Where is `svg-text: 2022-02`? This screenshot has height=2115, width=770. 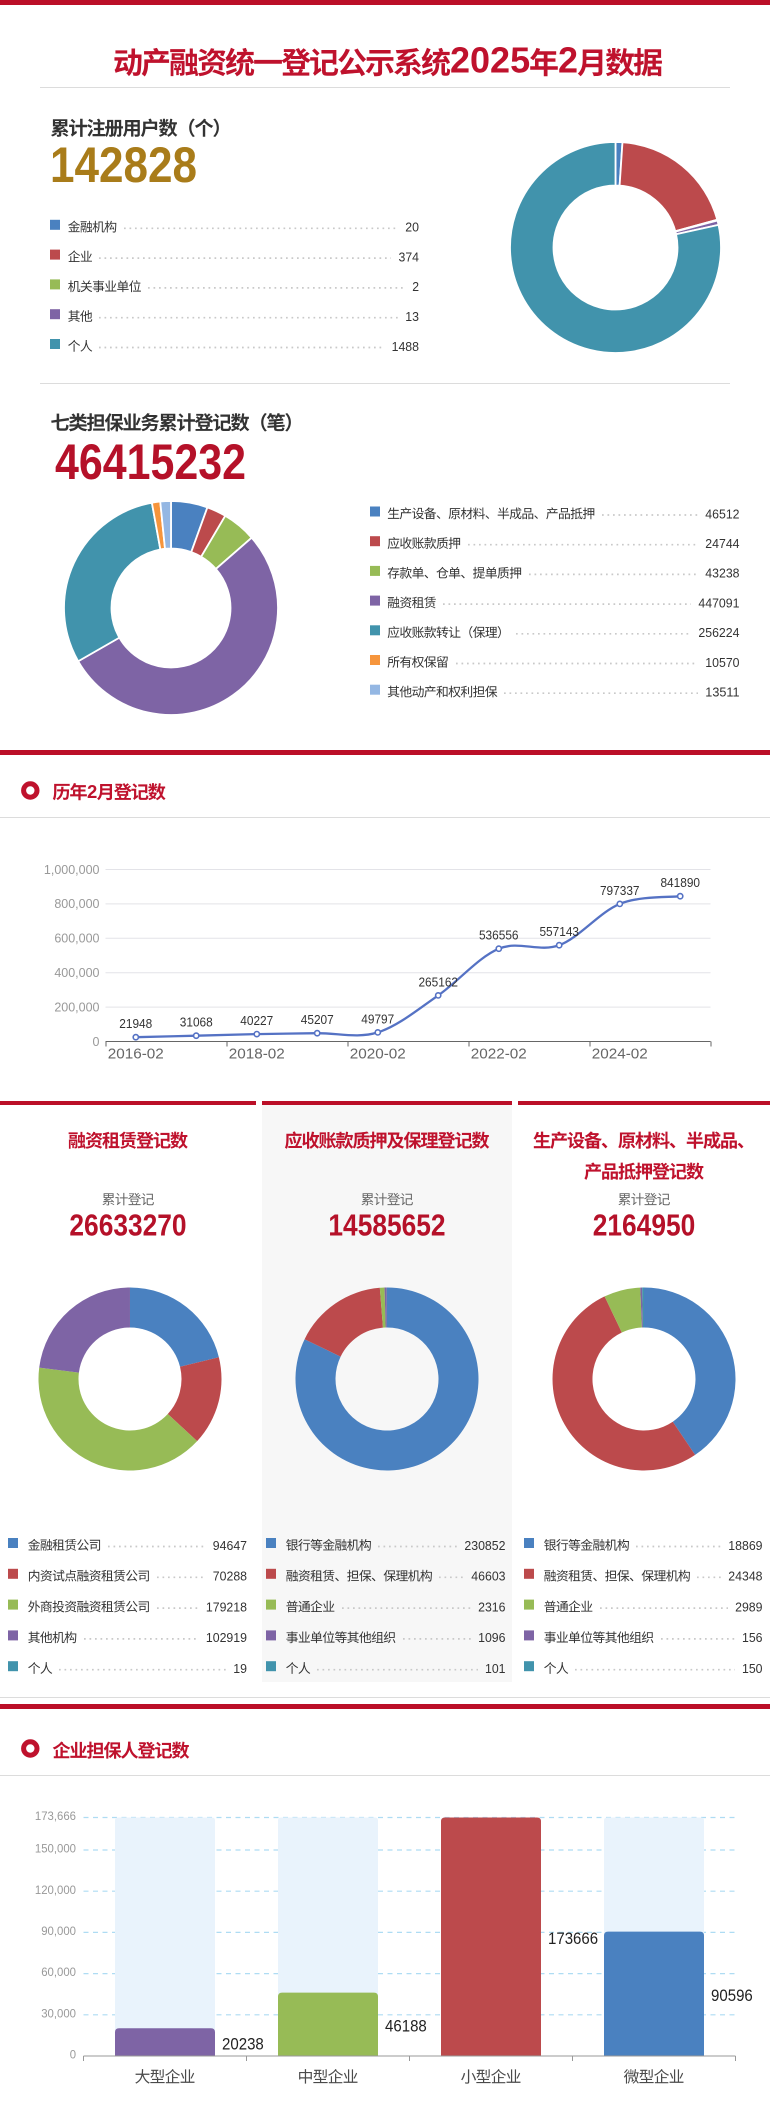
svg-text: 2022-02 is located at coordinates (499, 1055).